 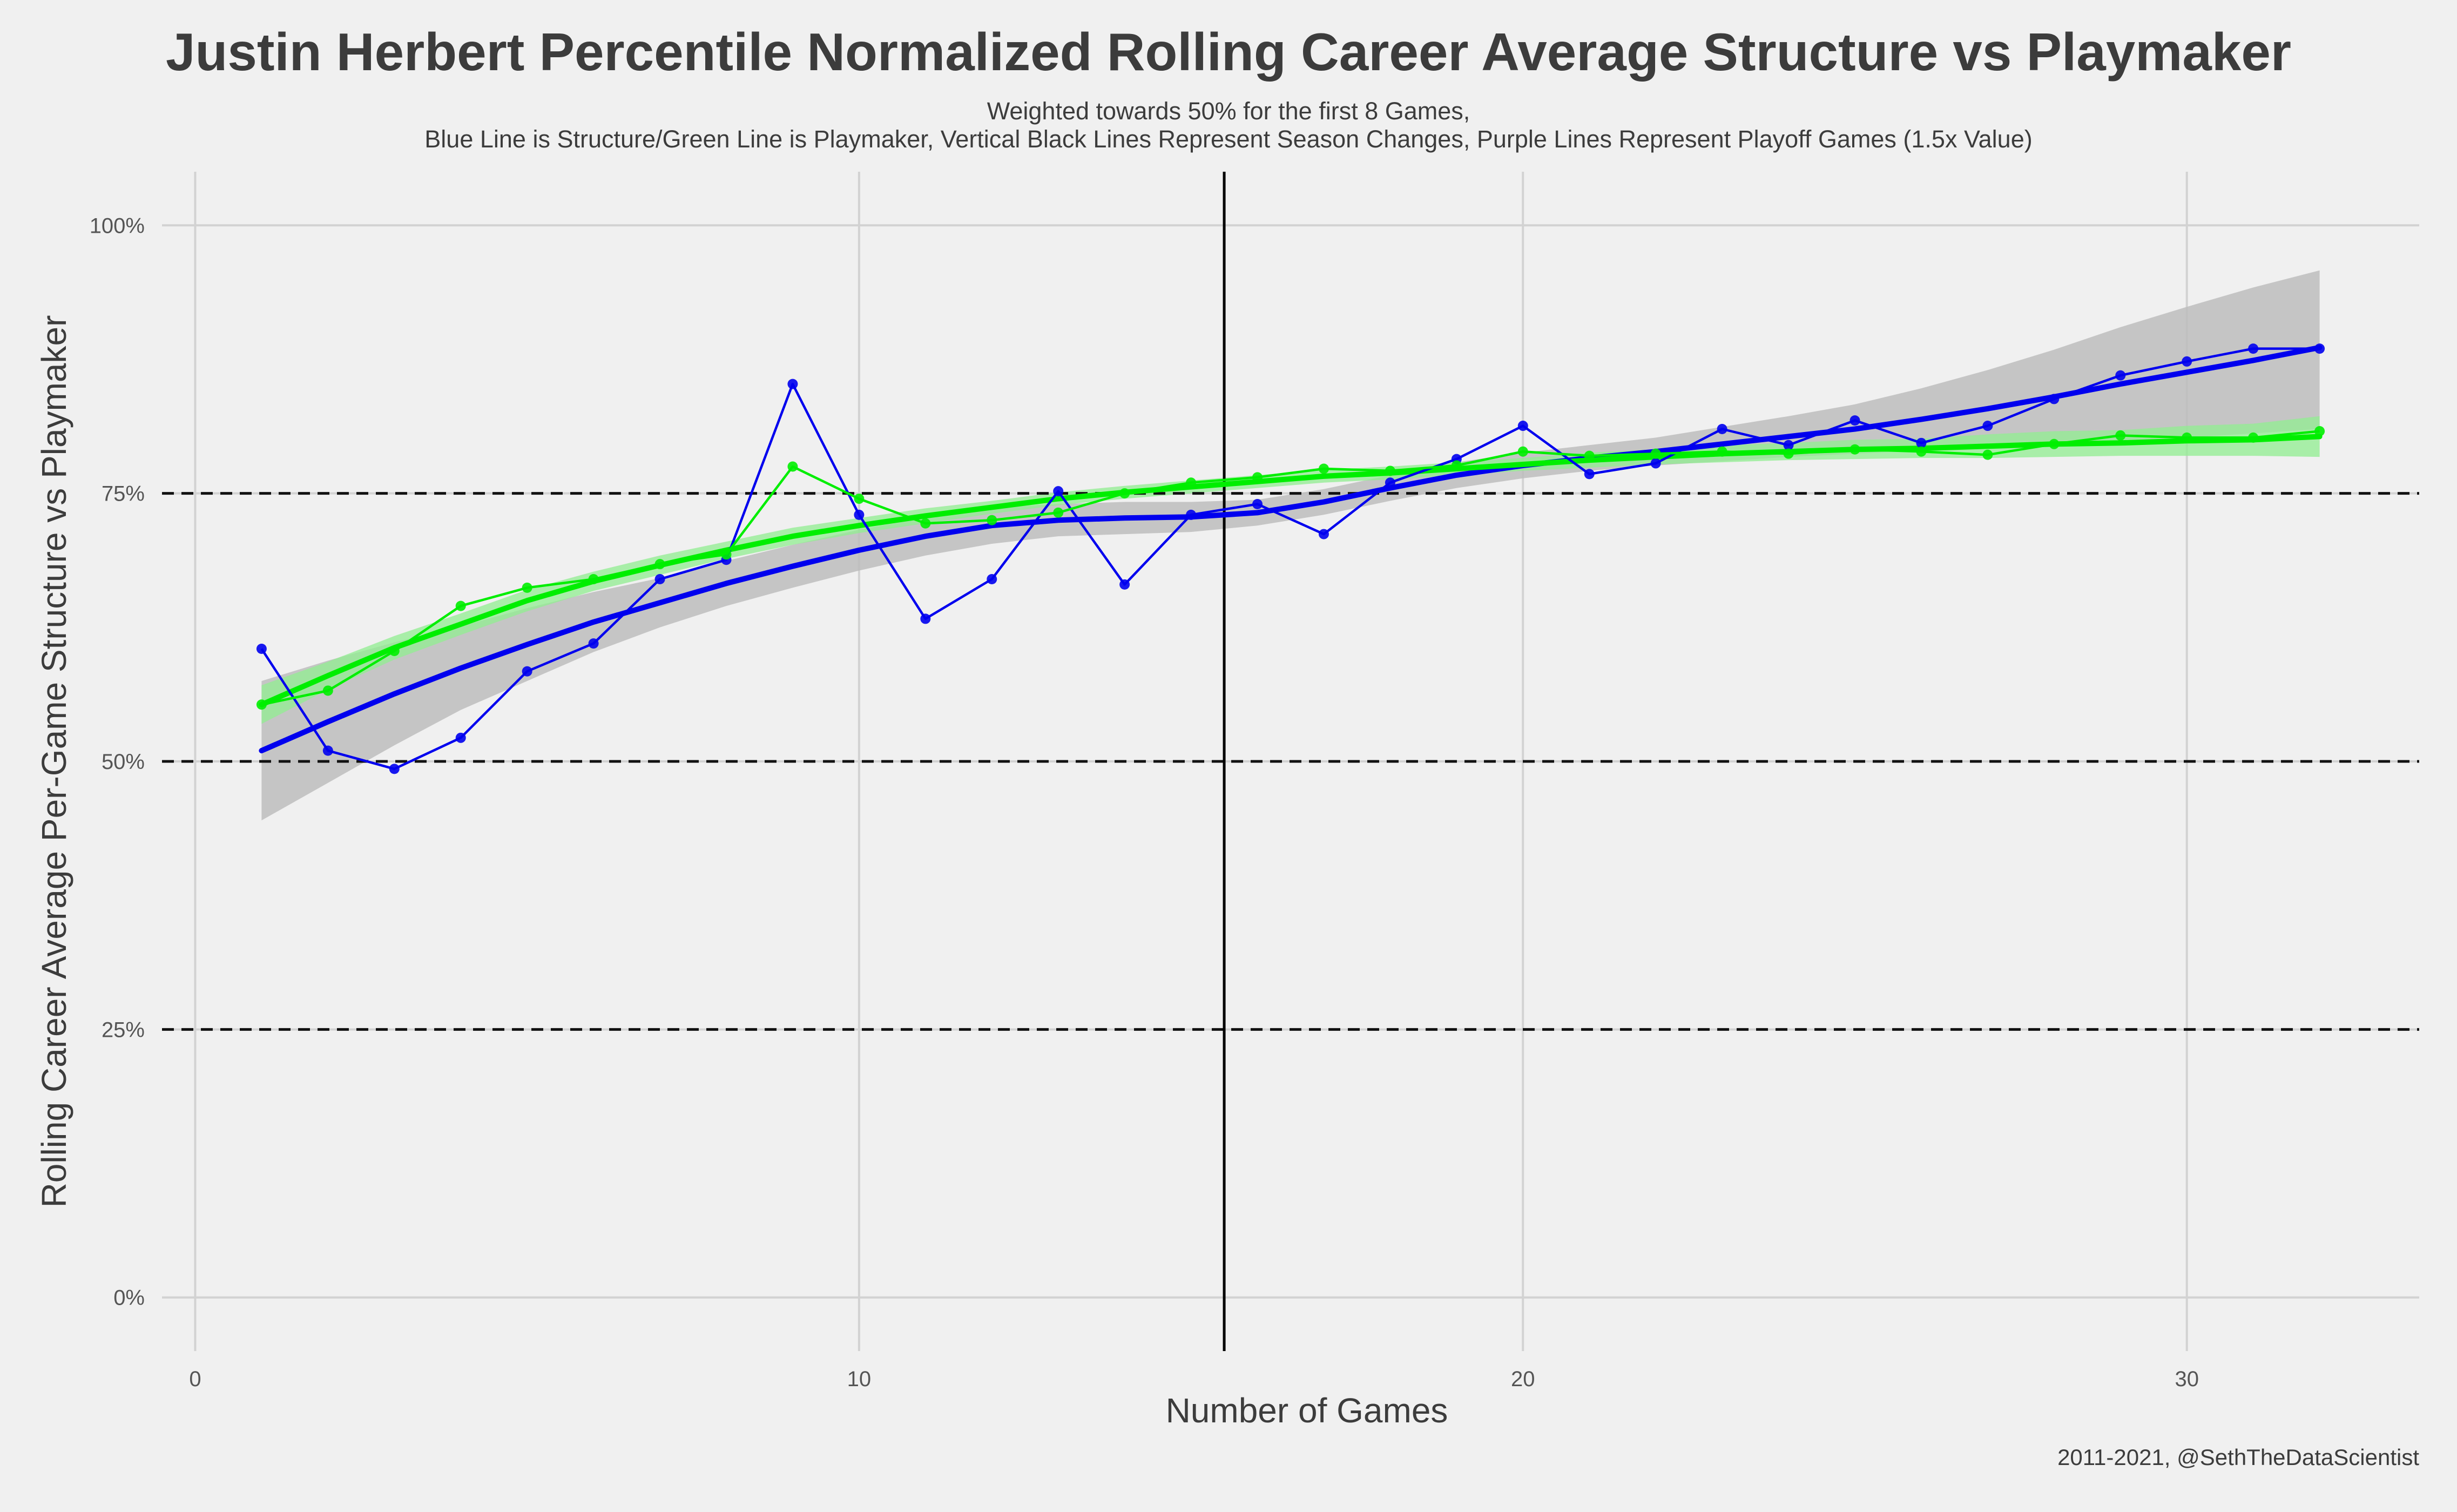 I want to click on x-tick-label: 20, so click(x=1523, y=1379).